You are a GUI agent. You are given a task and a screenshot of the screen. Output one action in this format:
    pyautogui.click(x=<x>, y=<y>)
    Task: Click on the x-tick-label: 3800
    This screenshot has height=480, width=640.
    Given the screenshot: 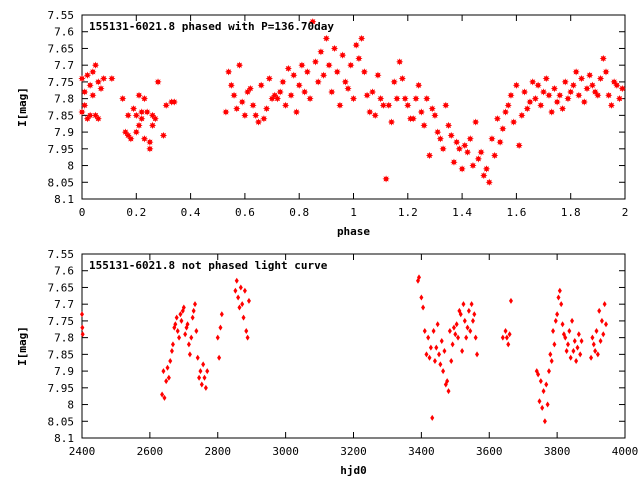 What is the action you would take?
    pyautogui.click(x=557, y=451)
    